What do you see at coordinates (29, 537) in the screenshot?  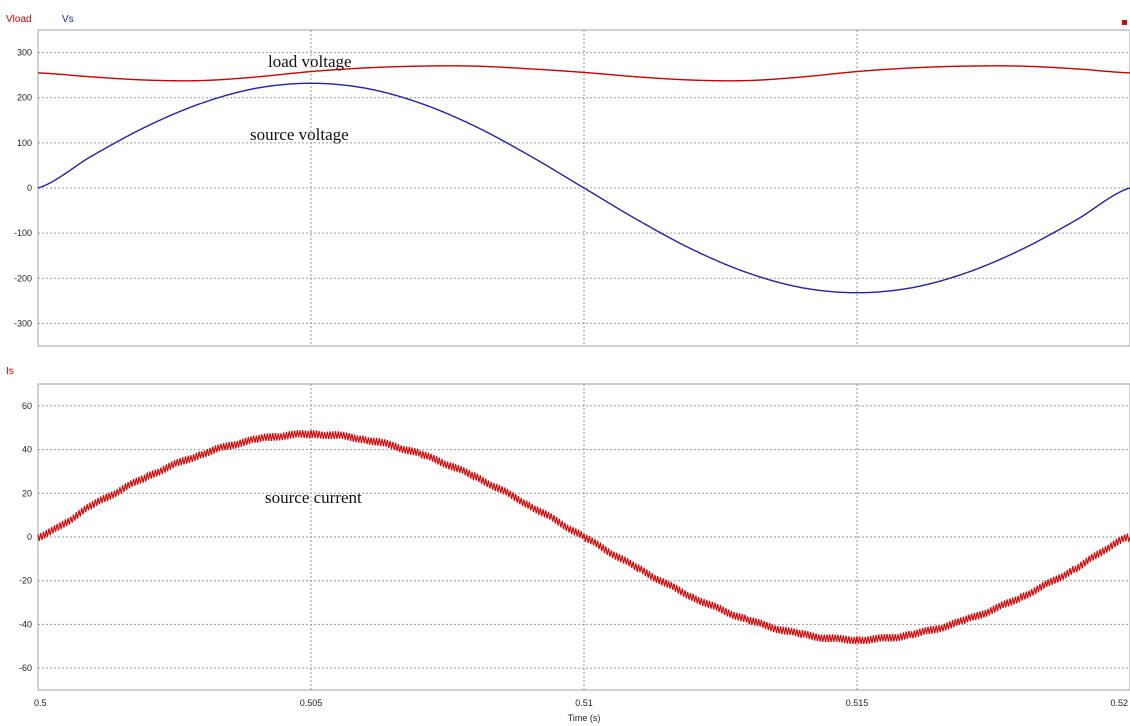 I see `y-tick-label-bot-3: 0` at bounding box center [29, 537].